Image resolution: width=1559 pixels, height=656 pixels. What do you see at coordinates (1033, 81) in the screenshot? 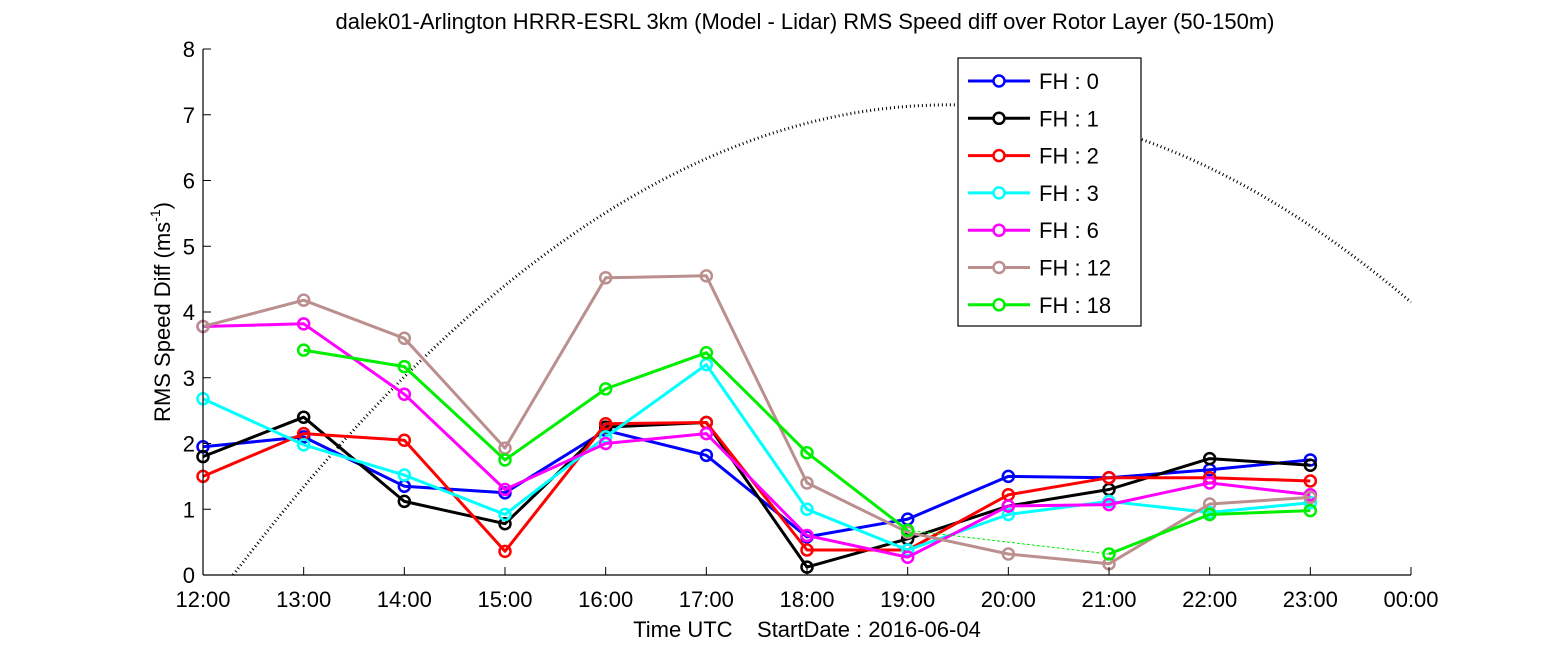
I see `legend-entry: FH : 0` at bounding box center [1033, 81].